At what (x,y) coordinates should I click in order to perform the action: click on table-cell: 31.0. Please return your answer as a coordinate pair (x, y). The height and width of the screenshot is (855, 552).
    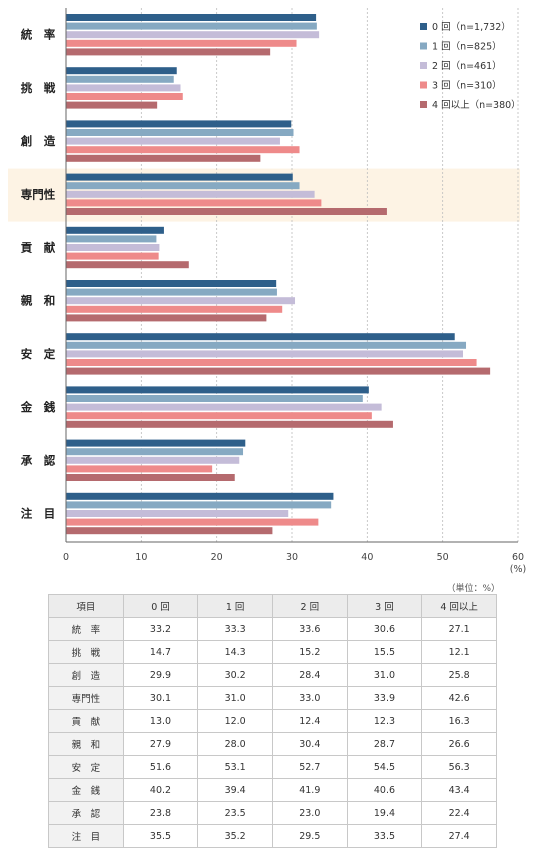
    Looking at the image, I should click on (384, 675).